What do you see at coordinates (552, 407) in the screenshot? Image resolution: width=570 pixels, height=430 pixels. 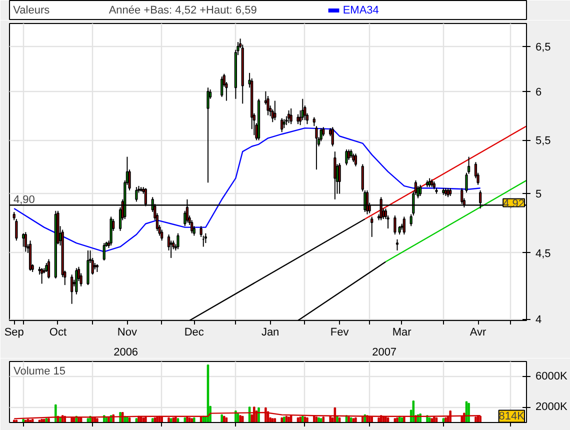 I see `y-tick-label: 2000K` at bounding box center [552, 407].